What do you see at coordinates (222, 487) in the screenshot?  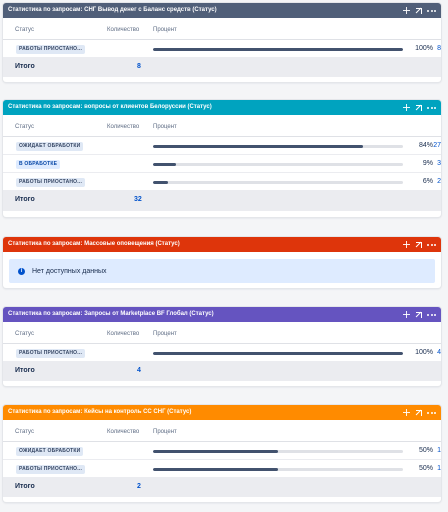 I see `total-row: Итого 2` at bounding box center [222, 487].